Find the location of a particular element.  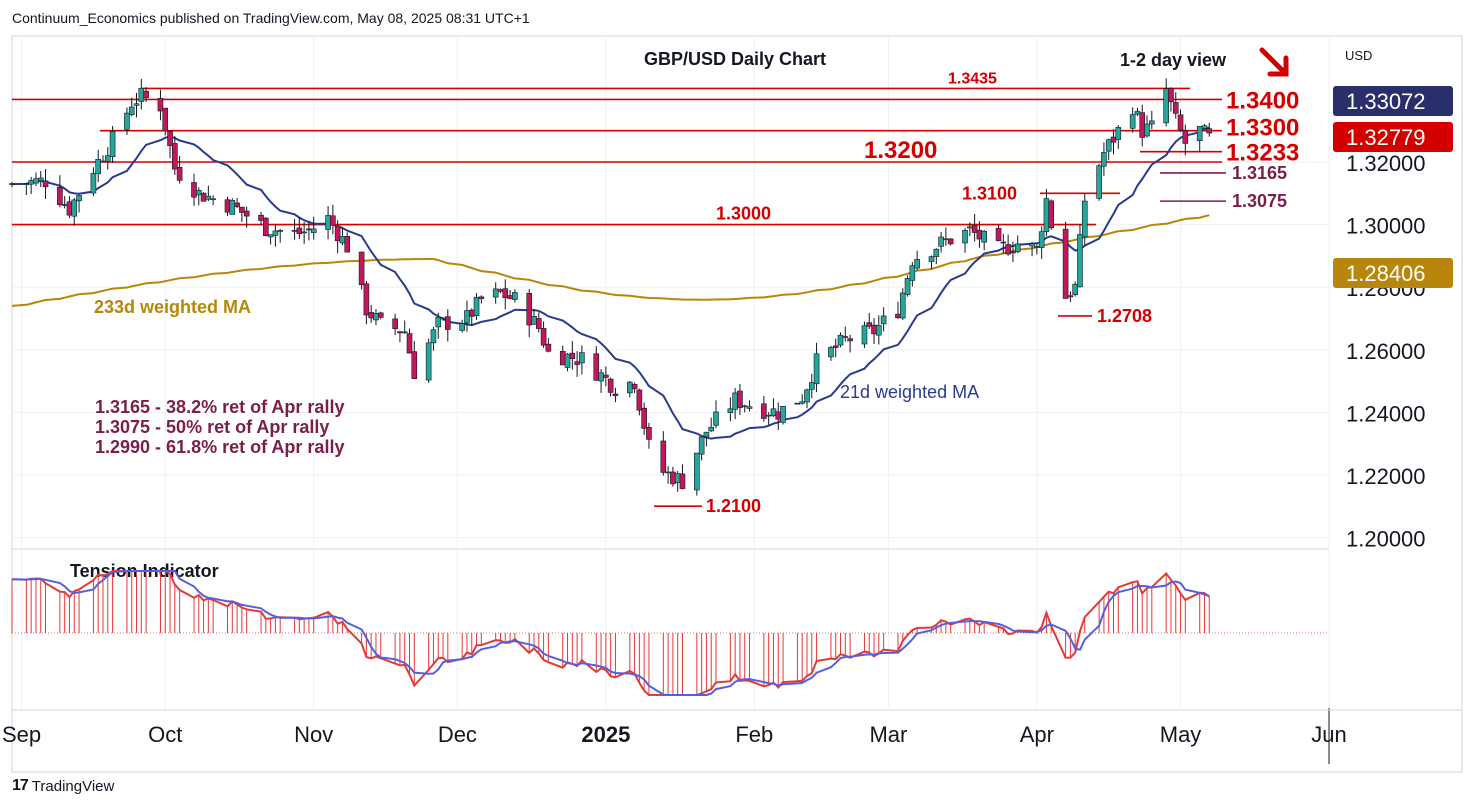

y-tick-label: 1.30000 is located at coordinates (1386, 226).